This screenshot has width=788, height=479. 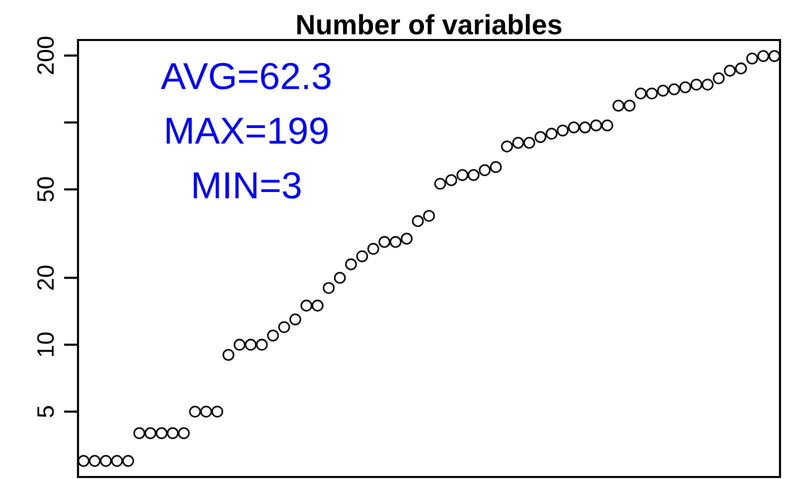 What do you see at coordinates (45, 412) in the screenshot?
I see `y-tick-label: 5` at bounding box center [45, 412].